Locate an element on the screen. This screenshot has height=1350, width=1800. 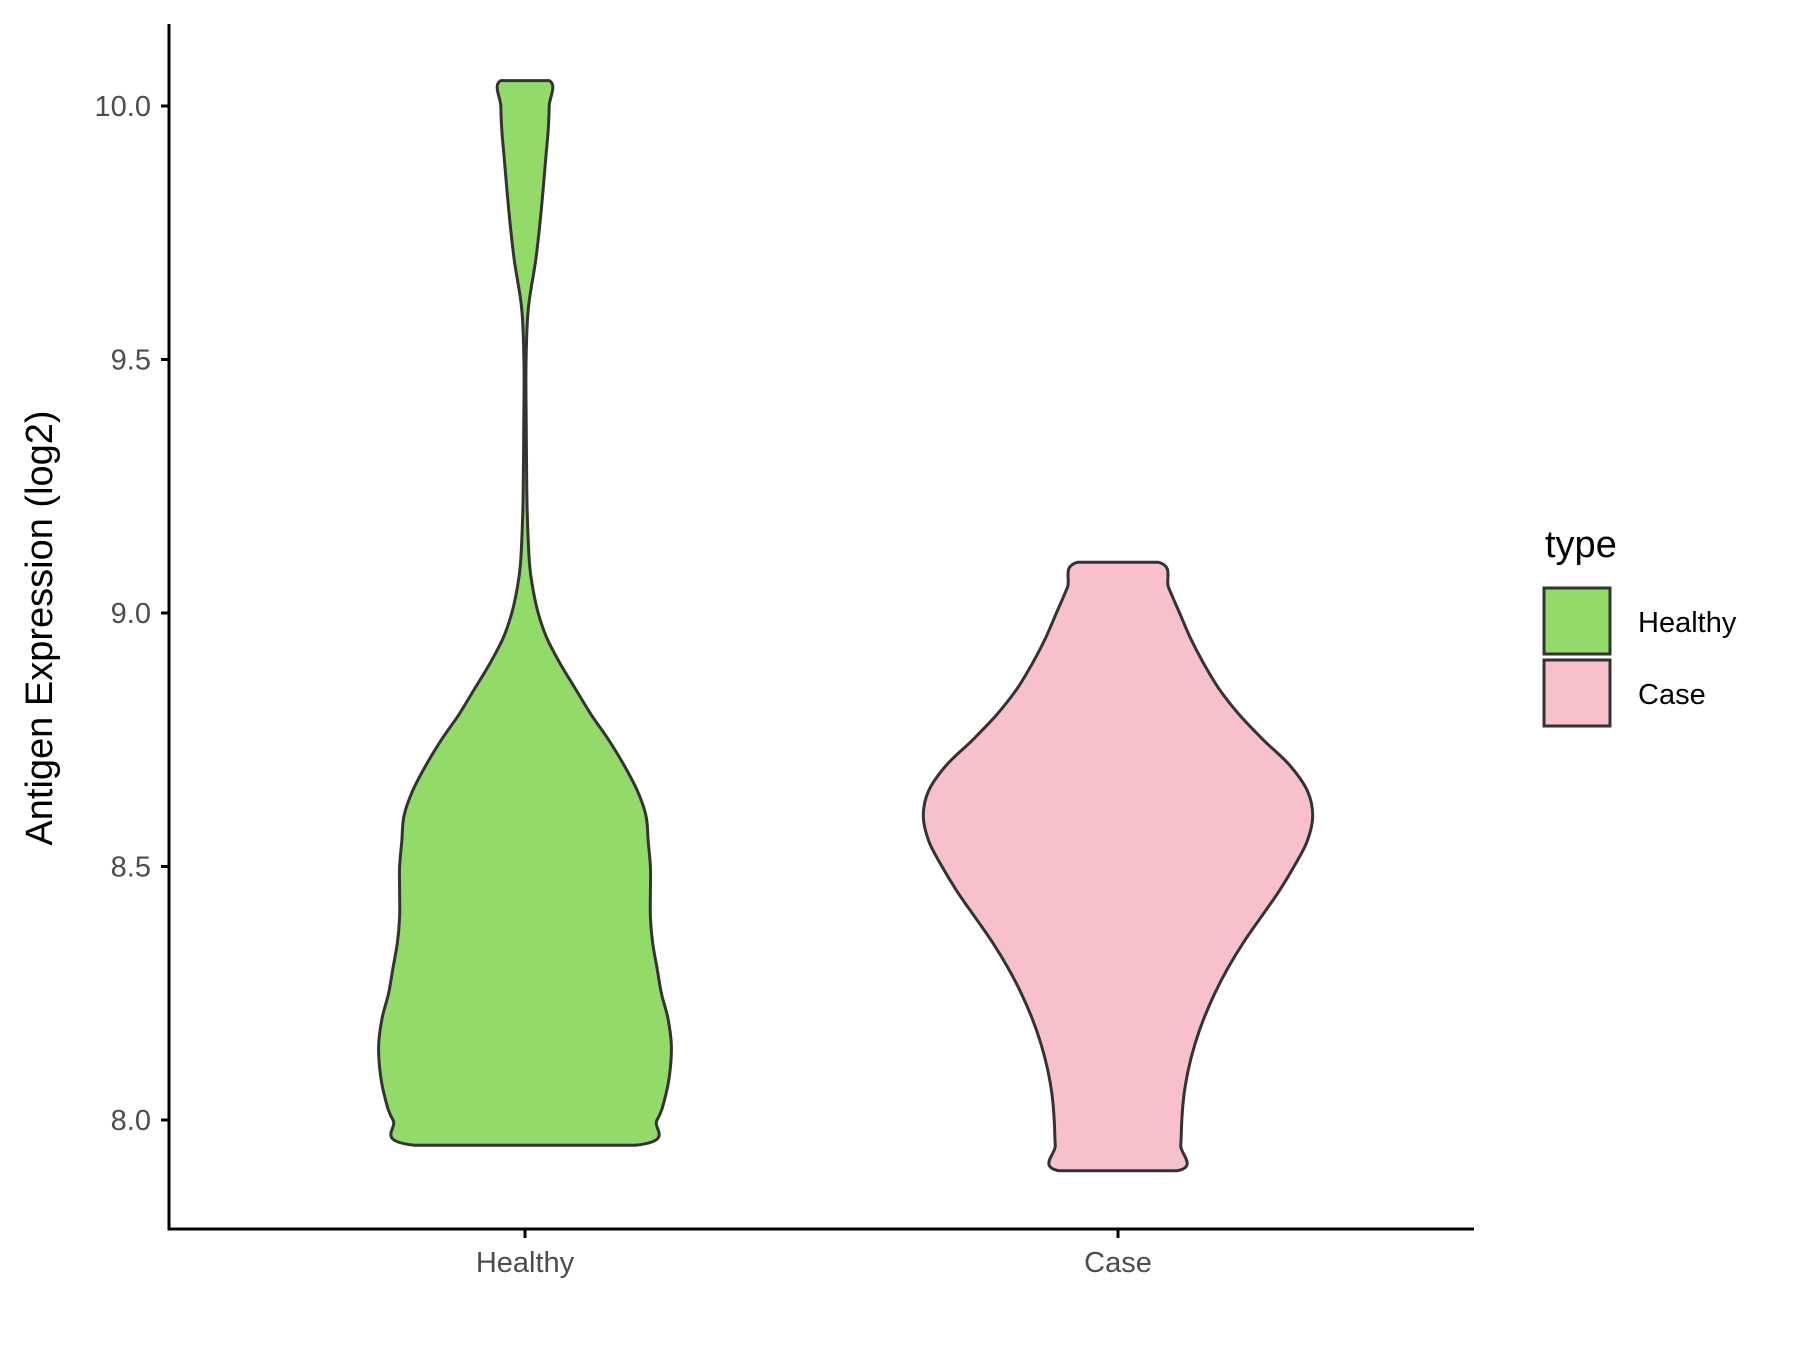
y-axis-ticks: 8.0 8.5 9.0 9.5 10.0 is located at coordinates (132, 614).